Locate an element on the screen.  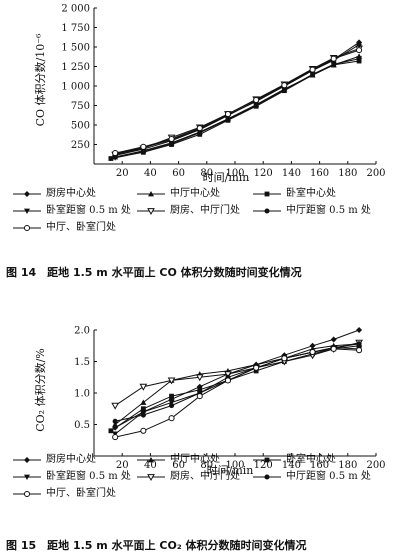
legend-item: 厨房、中厅门处 is located at coordinates (188, 477).